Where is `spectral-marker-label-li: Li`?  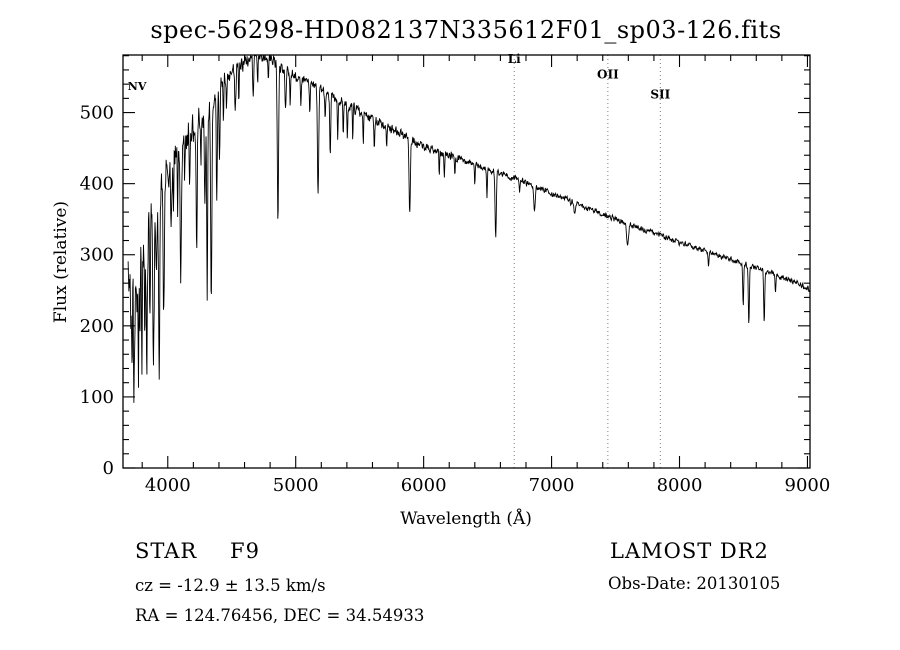
spectral-marker-label-li: Li is located at coordinates (514, 59).